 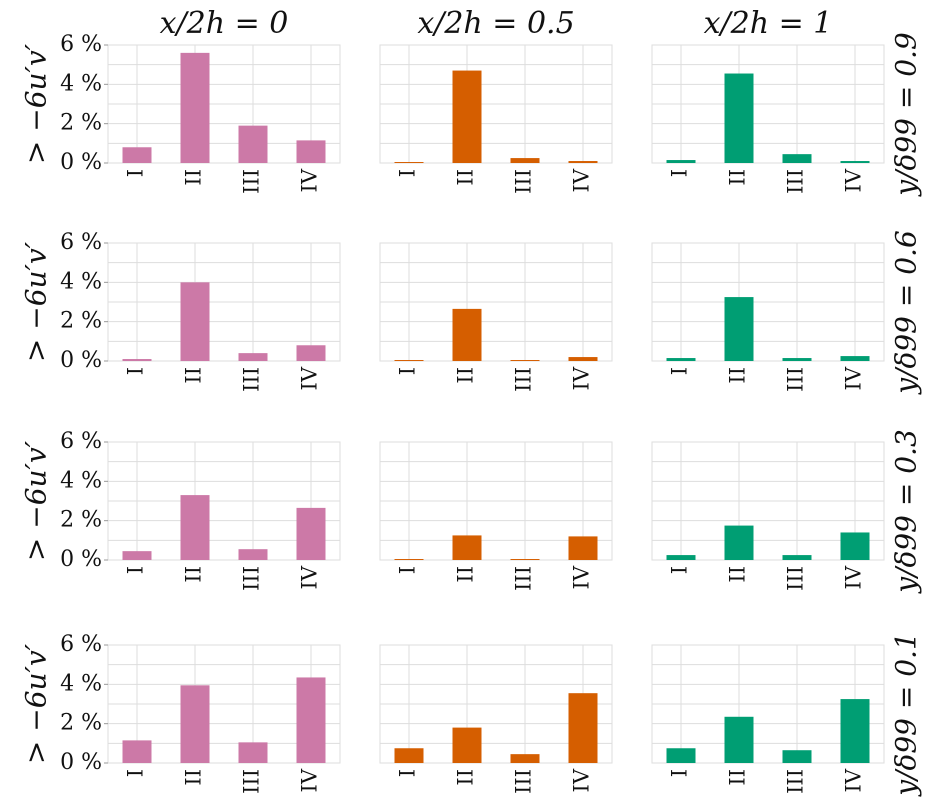 What do you see at coordinates (768, 23) in the screenshot?
I see `column-title: x/2h = 1` at bounding box center [768, 23].